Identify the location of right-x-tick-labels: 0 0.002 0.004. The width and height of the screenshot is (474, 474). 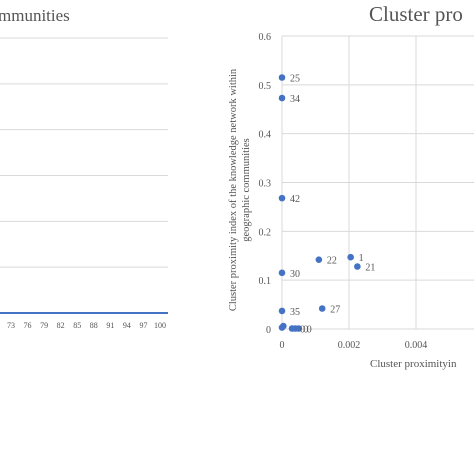
(354, 345).